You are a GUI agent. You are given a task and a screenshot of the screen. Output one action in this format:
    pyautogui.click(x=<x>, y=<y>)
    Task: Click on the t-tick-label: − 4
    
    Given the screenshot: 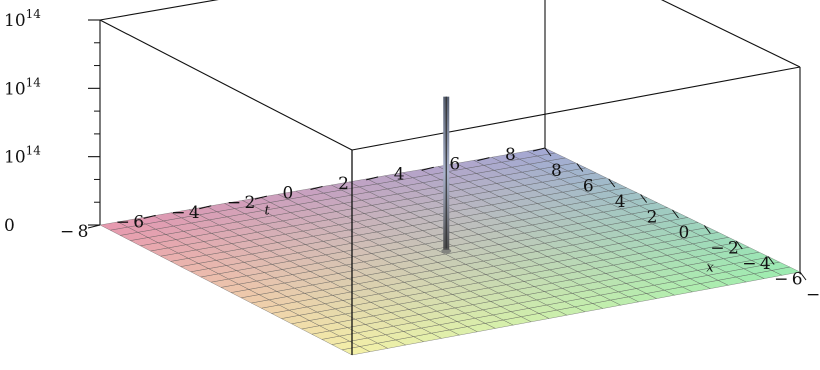 What is the action you would take?
    pyautogui.click(x=185, y=213)
    